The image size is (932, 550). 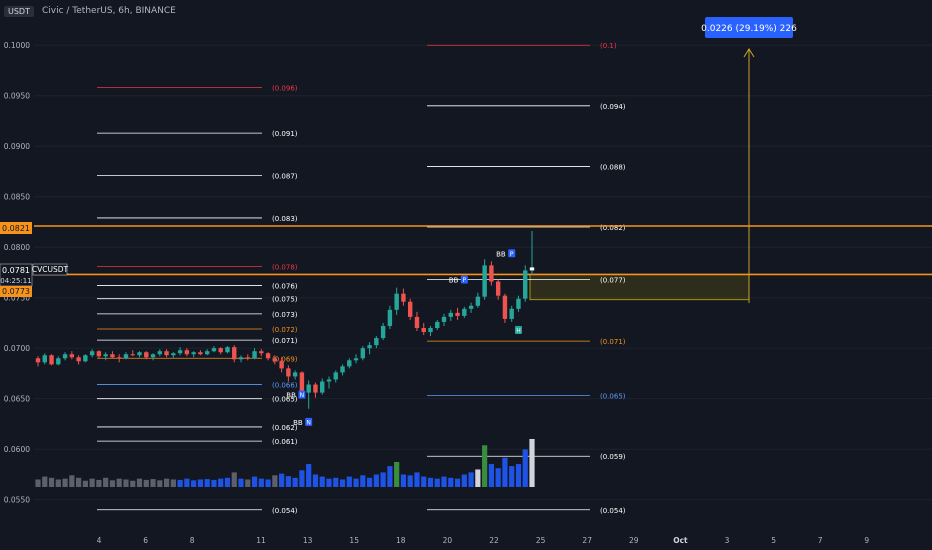 What do you see at coordinates (17, 45) in the screenshot?
I see `y-tick-label: 0.1000` at bounding box center [17, 45].